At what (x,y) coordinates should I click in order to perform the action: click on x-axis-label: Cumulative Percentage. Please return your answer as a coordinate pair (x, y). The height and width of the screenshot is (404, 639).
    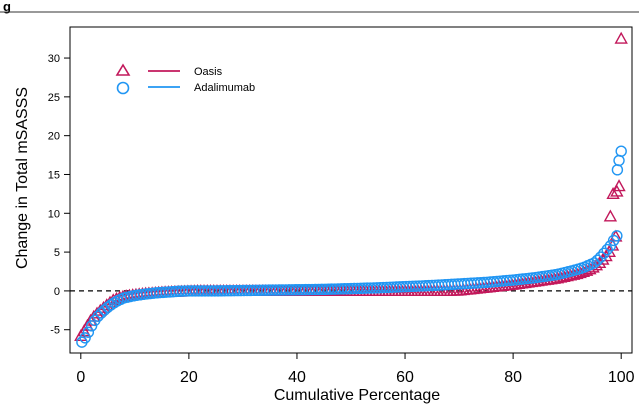
    Looking at the image, I should click on (357, 395).